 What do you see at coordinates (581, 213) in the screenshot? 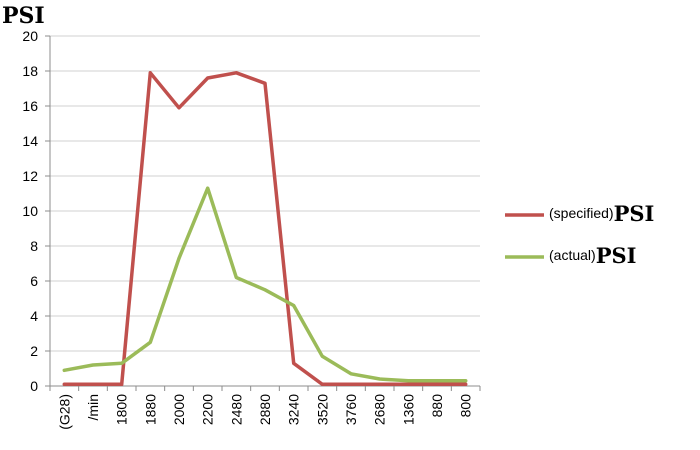
I see `legend-label-prefix: (specified)` at bounding box center [581, 213].